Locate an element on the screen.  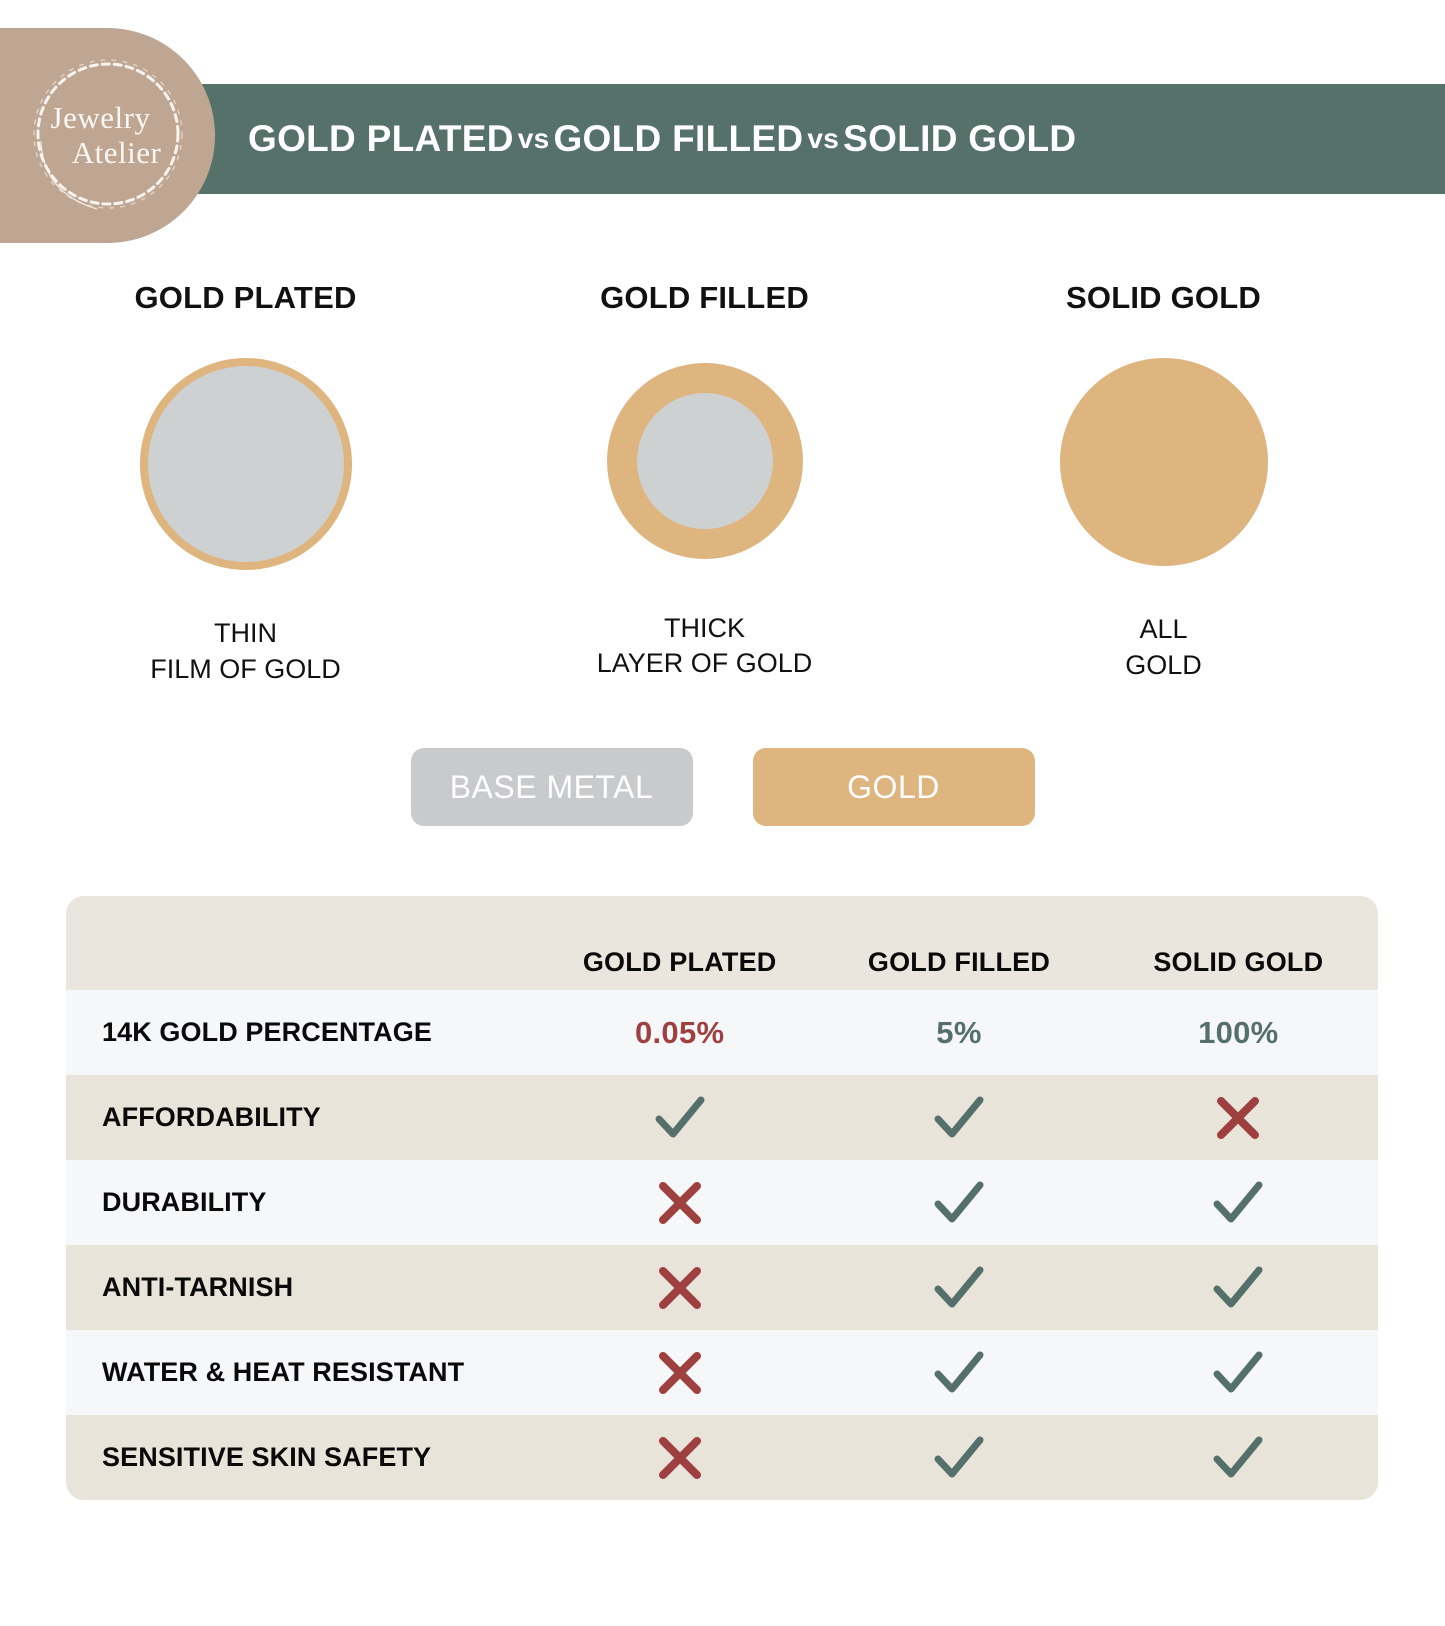
caption-line-1: THICK is located at coordinates (704, 627).